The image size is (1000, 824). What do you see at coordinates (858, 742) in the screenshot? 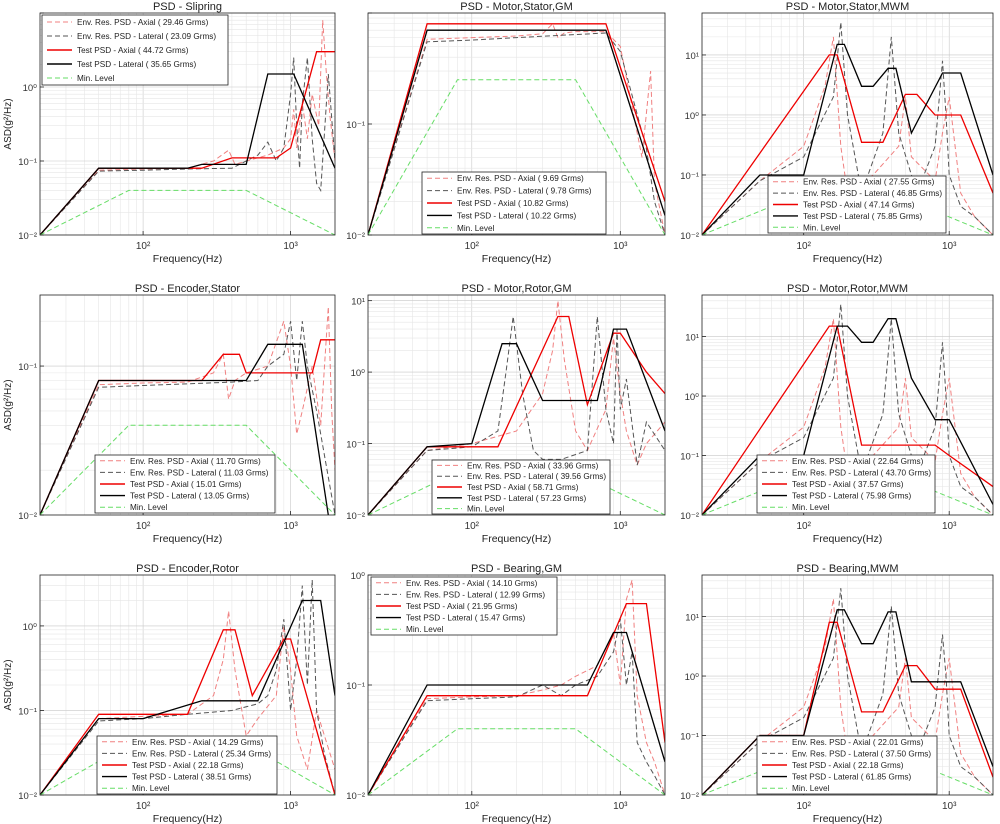
I see `legend-entry: Env. Res. PSD - Axial ( 22.01 Grms)` at bounding box center [858, 742].